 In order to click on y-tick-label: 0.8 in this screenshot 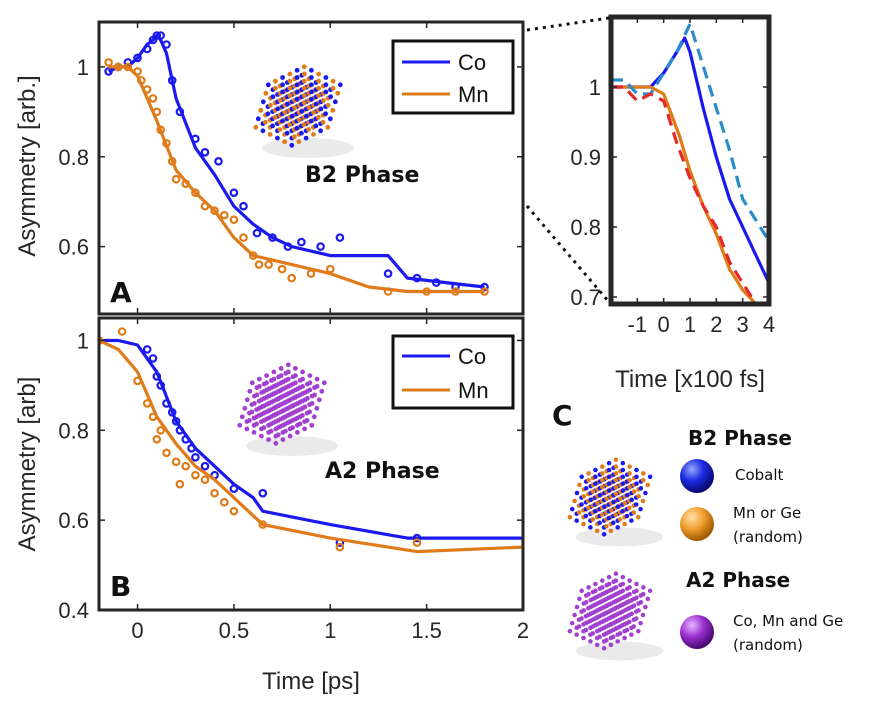, I will do `click(73, 157)`.